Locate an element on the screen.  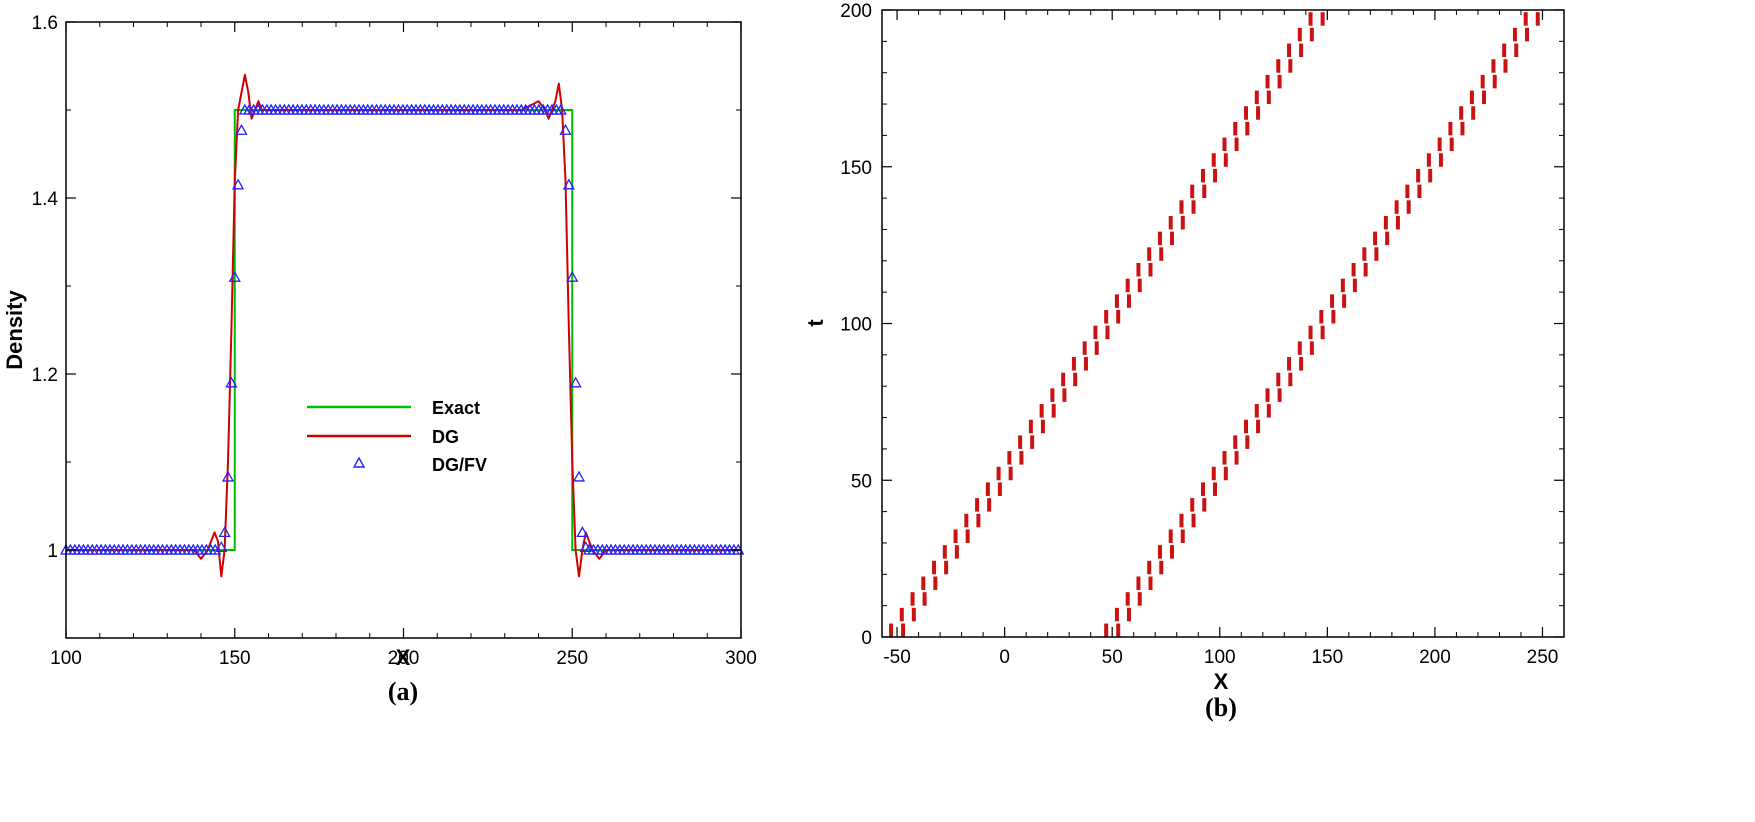
panel-a-caption: (a) is located at coordinates (403, 691).